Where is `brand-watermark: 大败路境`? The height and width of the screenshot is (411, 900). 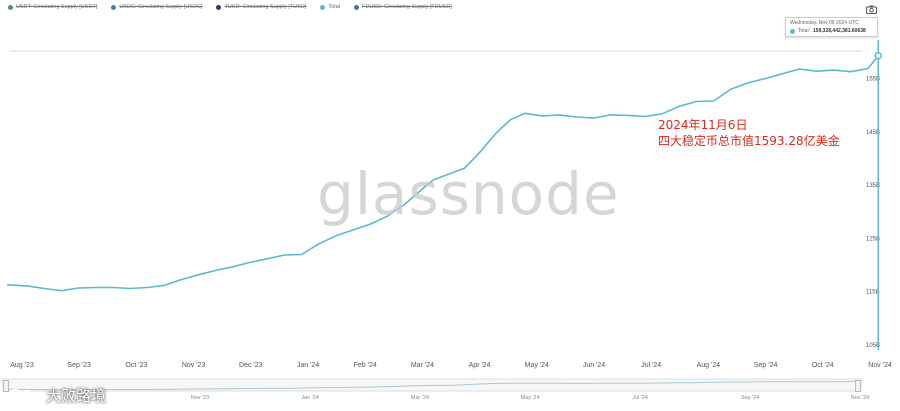 brand-watermark: 大败路境 is located at coordinates (56, 395).